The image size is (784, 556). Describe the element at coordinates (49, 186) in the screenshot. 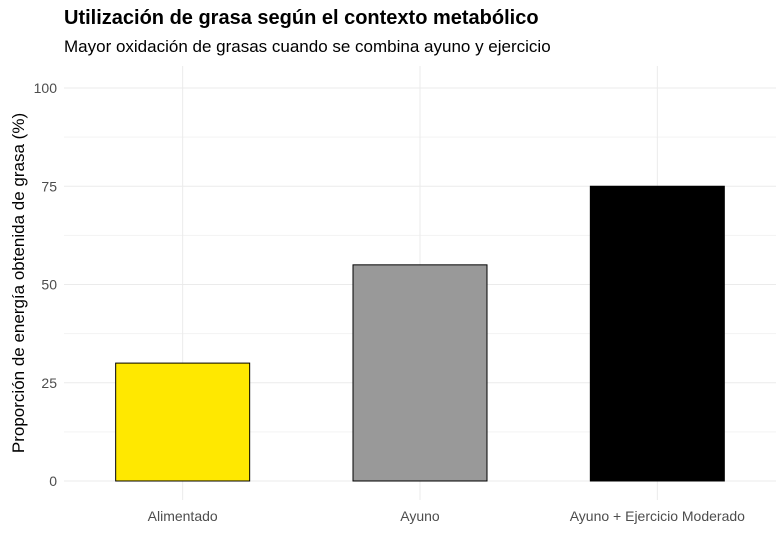

I see `y-tick-label: 75` at that location.